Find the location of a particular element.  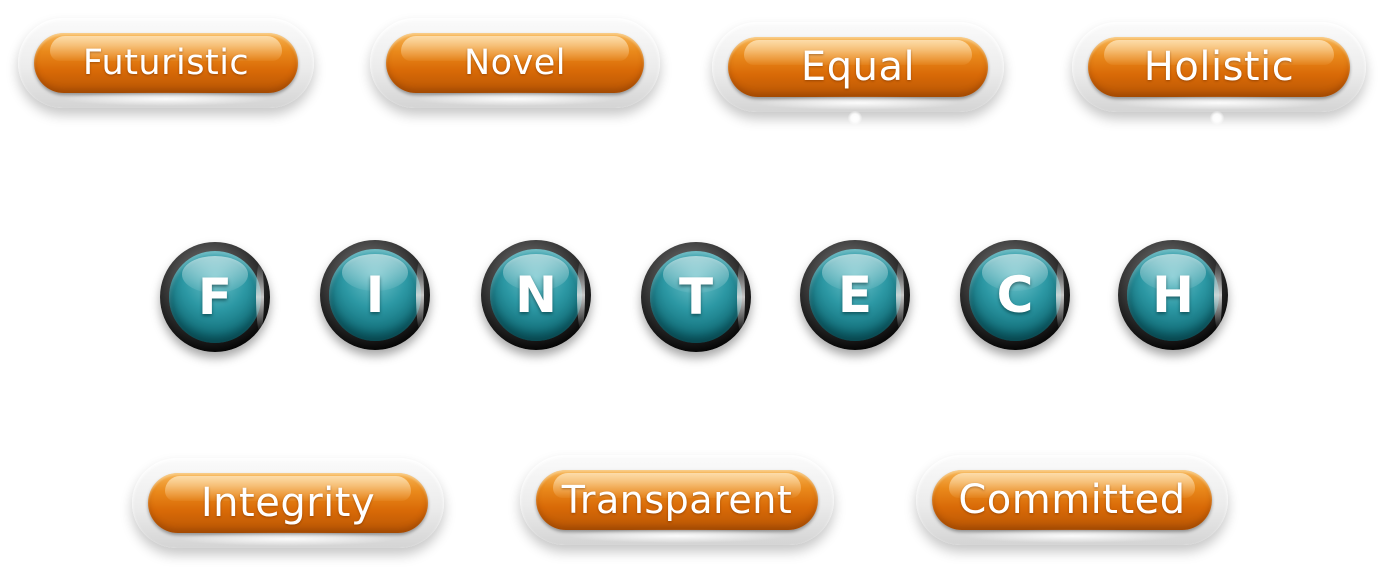

letter-circle-e: E is located at coordinates (855, 295).